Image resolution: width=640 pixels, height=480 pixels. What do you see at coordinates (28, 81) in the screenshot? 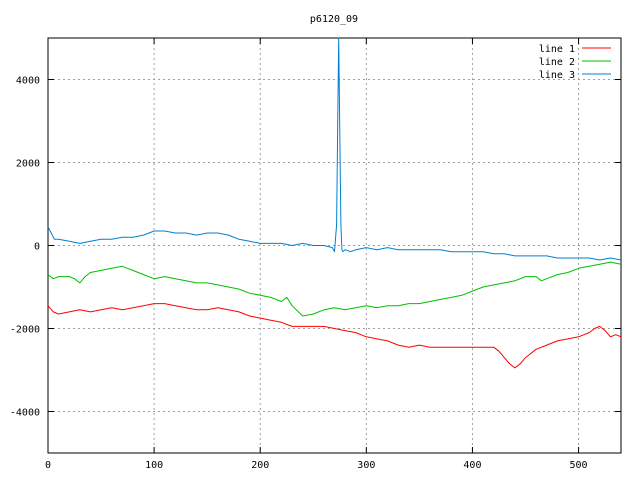
I see `y-tick-label: 4000` at bounding box center [28, 81].